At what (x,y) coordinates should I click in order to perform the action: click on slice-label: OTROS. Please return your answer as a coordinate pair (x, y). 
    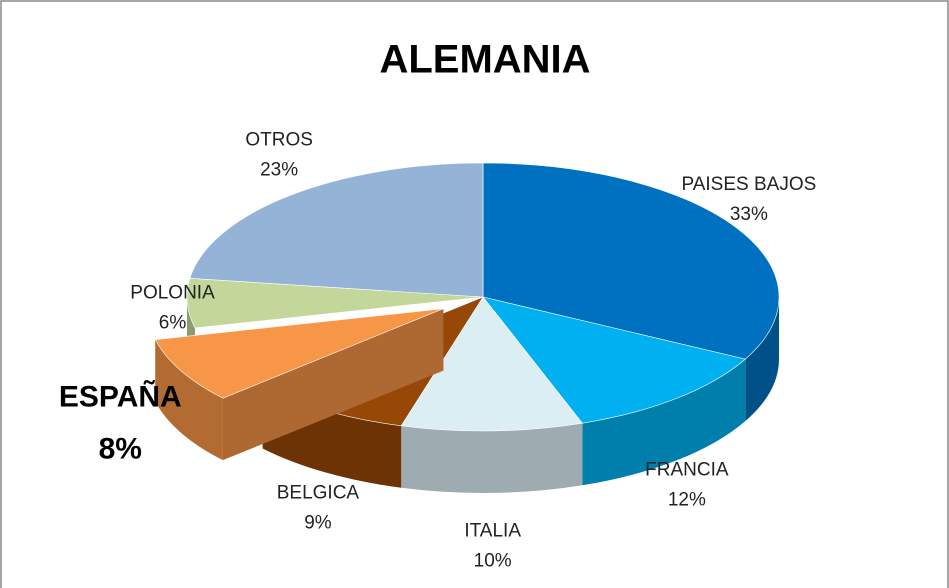
    Looking at the image, I should click on (279, 139).